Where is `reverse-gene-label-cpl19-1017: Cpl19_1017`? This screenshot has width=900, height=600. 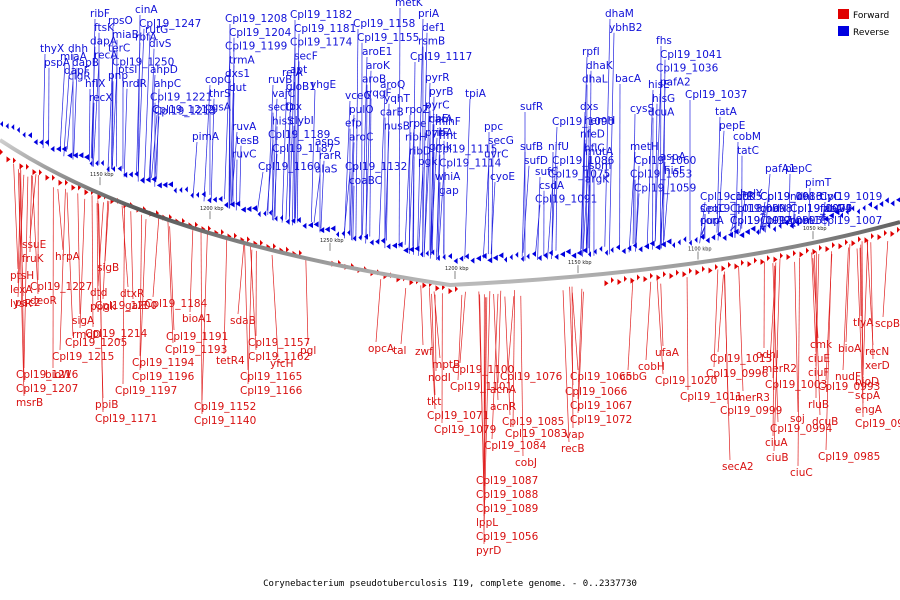
reverse-gene-label-cpl19-1017: Cpl19_1017 is located at coordinates (761, 221).